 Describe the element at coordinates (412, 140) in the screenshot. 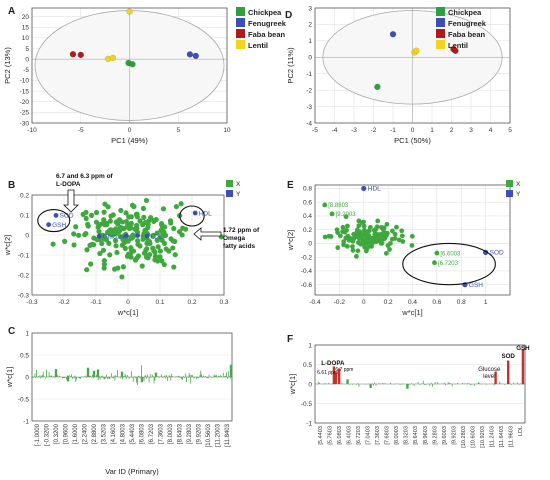

I see `x-axis-label: PC1 (50%)` at that location.